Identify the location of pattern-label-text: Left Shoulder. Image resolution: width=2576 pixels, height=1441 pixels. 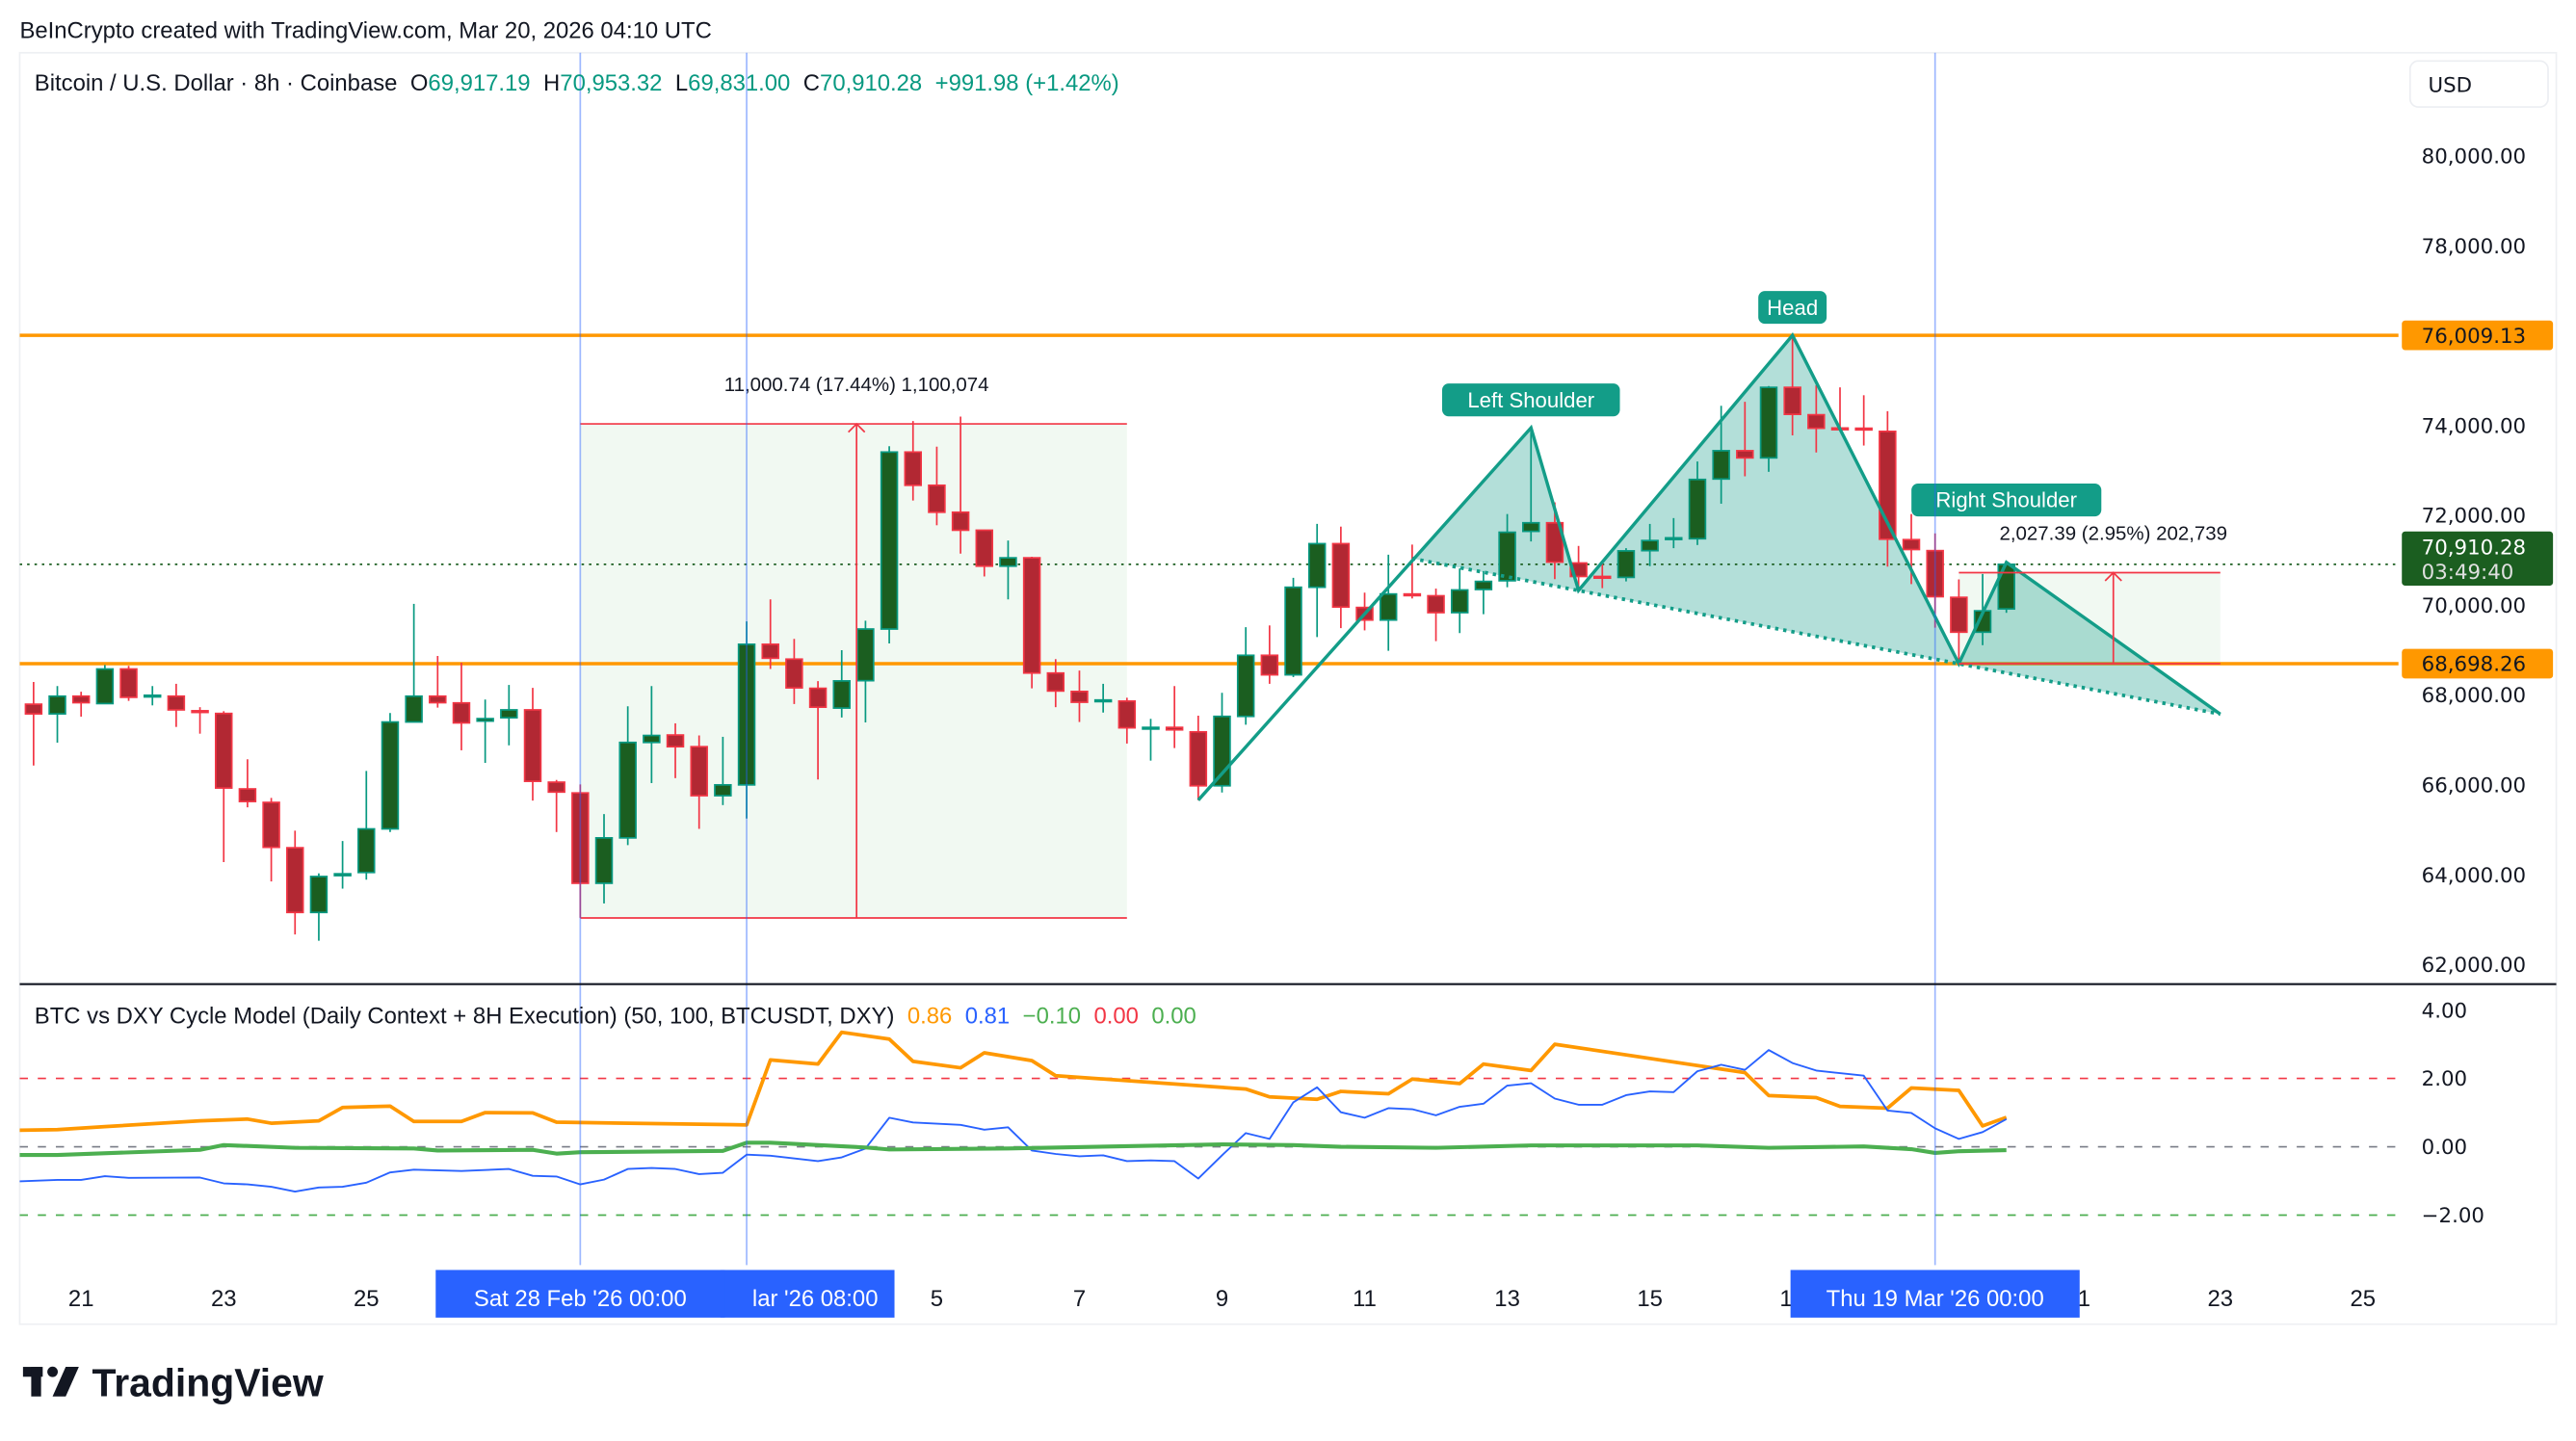
(1531, 400).